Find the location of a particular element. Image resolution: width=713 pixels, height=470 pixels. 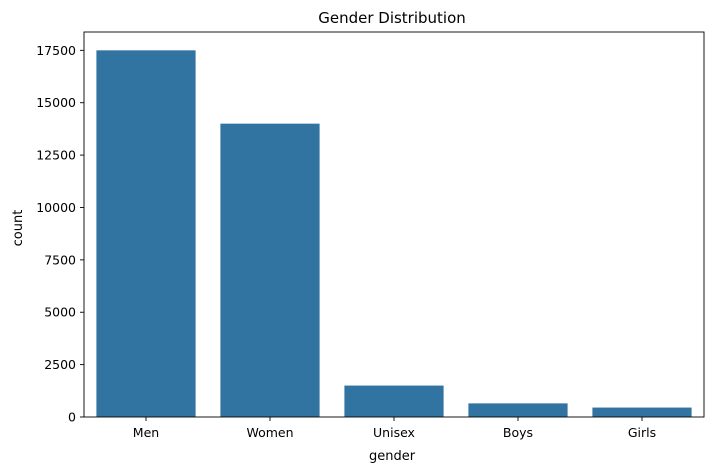

x-tick-label: Women is located at coordinates (269, 432).